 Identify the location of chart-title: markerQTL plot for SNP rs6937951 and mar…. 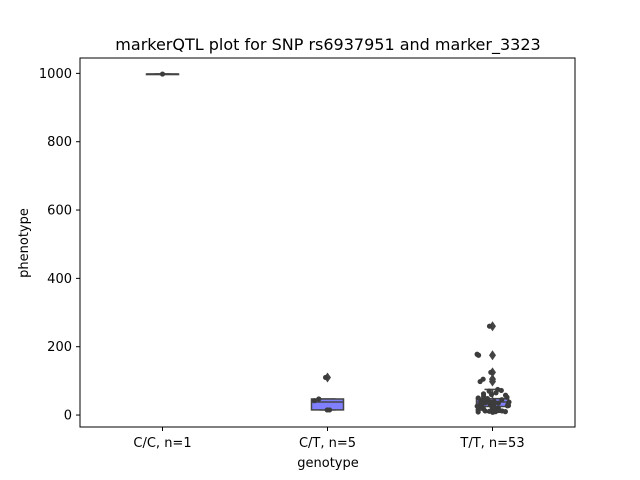
(327, 45).